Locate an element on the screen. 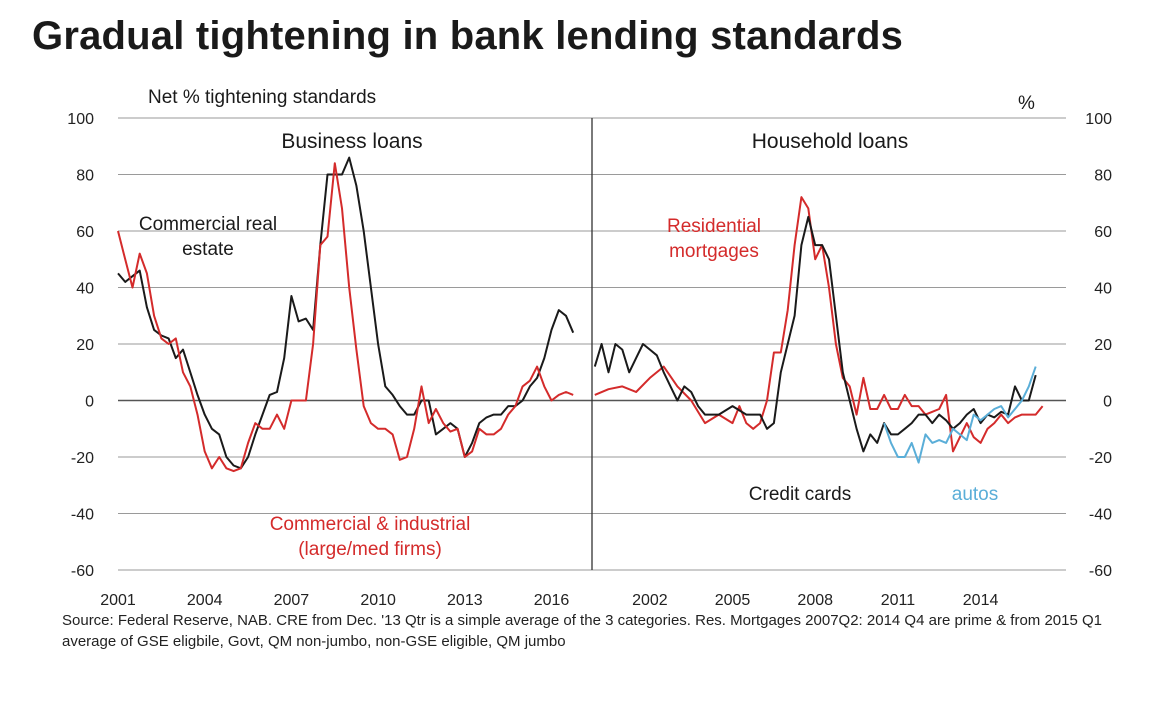 This screenshot has width=1160, height=704. y-tick-label-right: 20 is located at coordinates (1103, 345).